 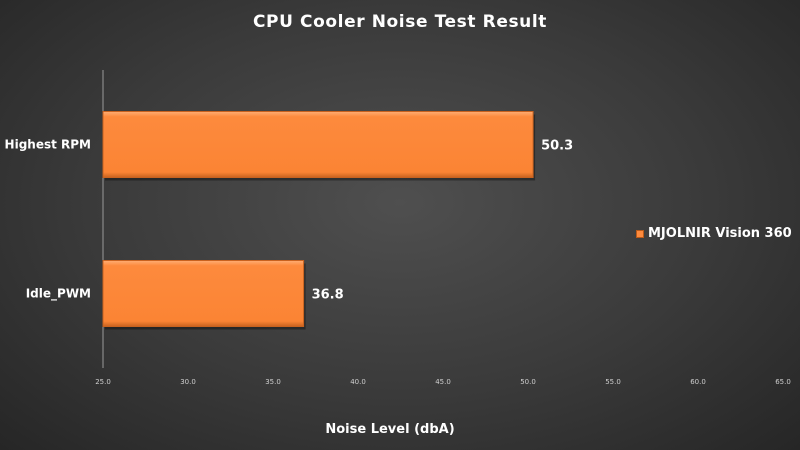 What do you see at coordinates (698, 382) in the screenshot?
I see `x-tick-label: 60.0` at bounding box center [698, 382].